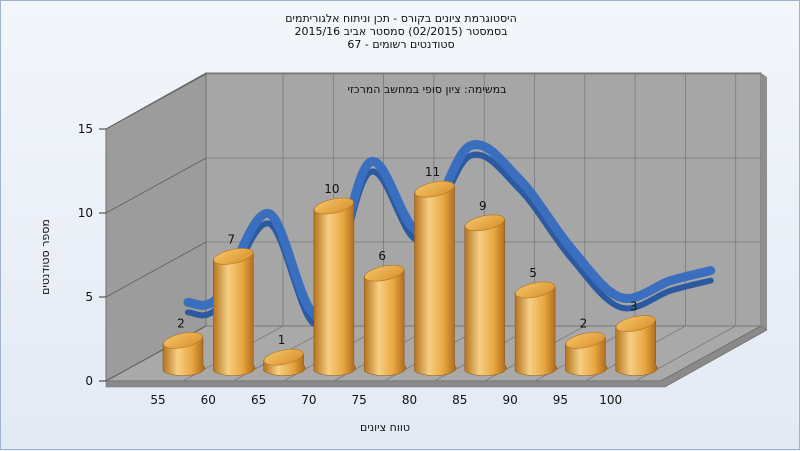 This screenshot has width=800, height=451. Describe the element at coordinates (89, 381) in the screenshot. I see `y-tick-label: 0` at that location.